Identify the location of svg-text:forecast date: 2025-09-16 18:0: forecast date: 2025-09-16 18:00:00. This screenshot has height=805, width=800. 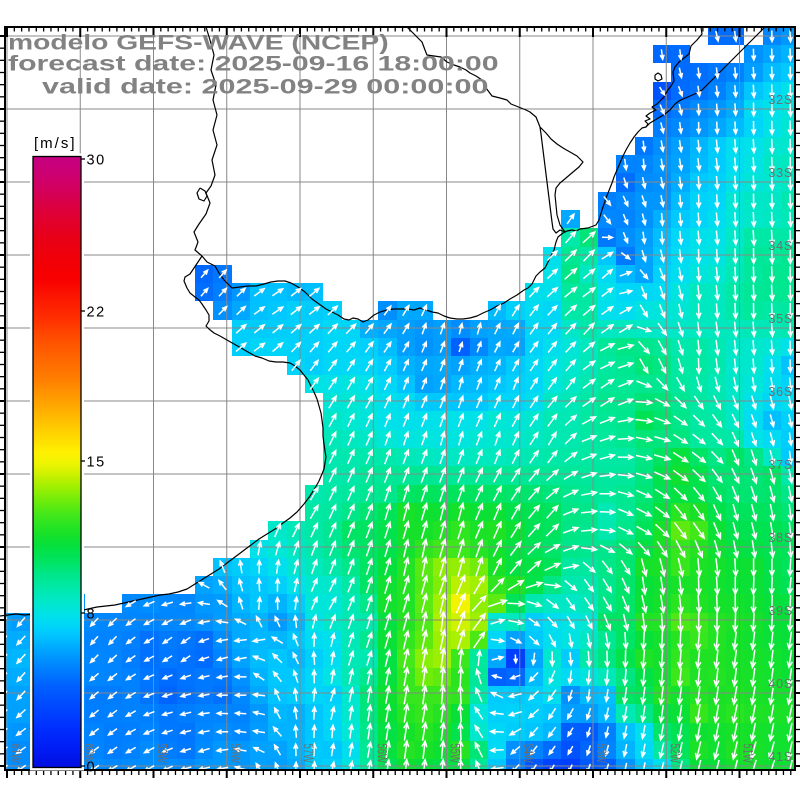
(253, 63).